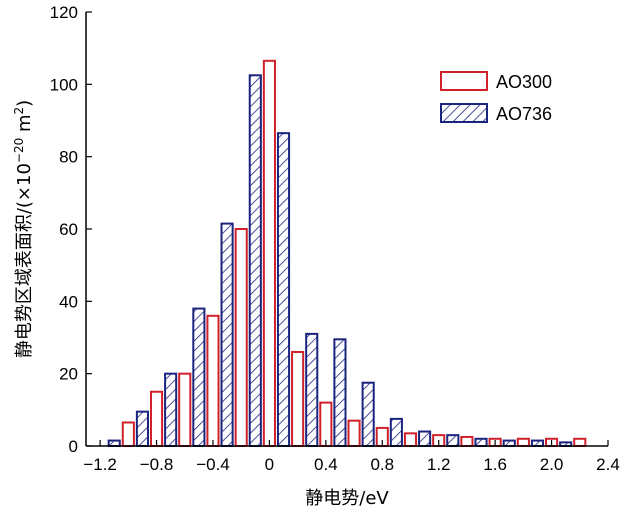 This screenshot has width=624, height=515. What do you see at coordinates (382, 464) in the screenshot?
I see `x-tick-label: 0.8` at bounding box center [382, 464].